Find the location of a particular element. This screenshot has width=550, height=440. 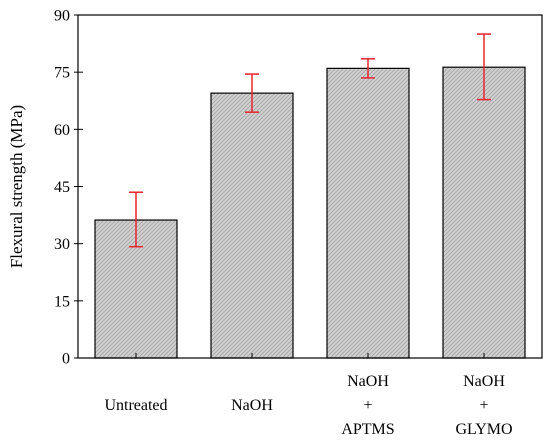

x-tick-label-line: APTMS is located at coordinates (367, 429).